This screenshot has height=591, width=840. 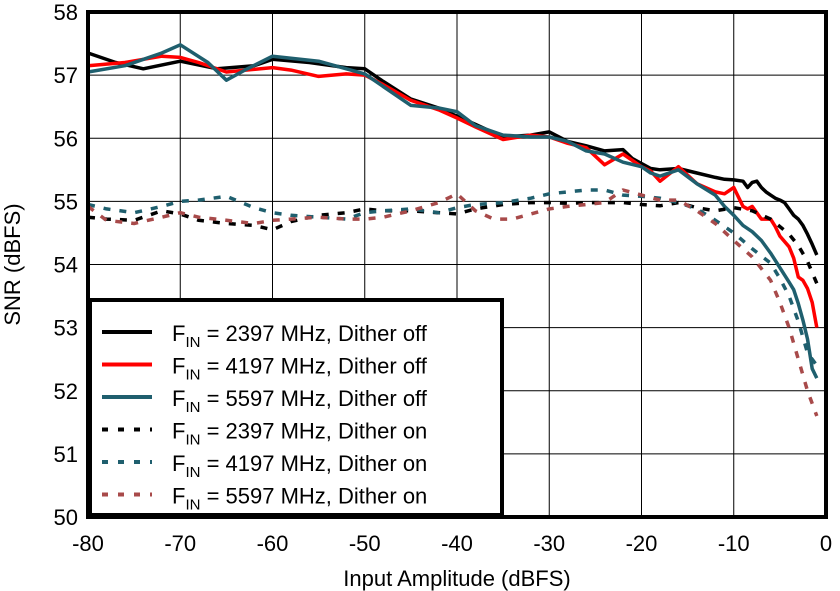 What do you see at coordinates (66, 75) in the screenshot?
I see `y-tick-label: 57` at bounding box center [66, 75].